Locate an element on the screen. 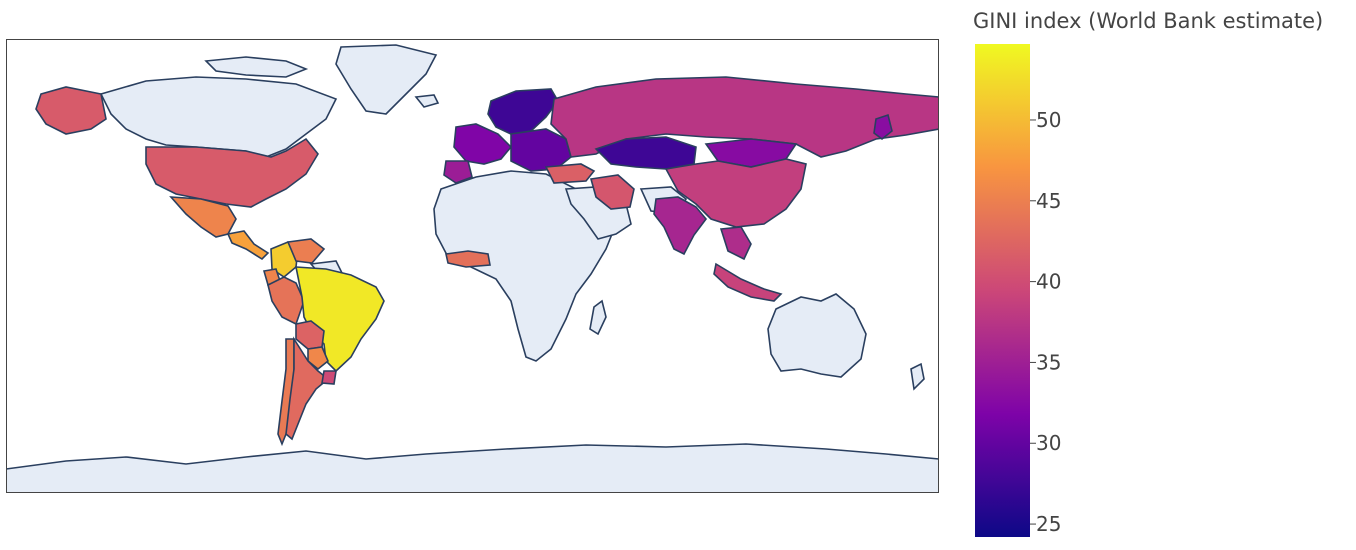 This screenshot has height=550, width=1356. region-indonesia is located at coordinates (748, 282).